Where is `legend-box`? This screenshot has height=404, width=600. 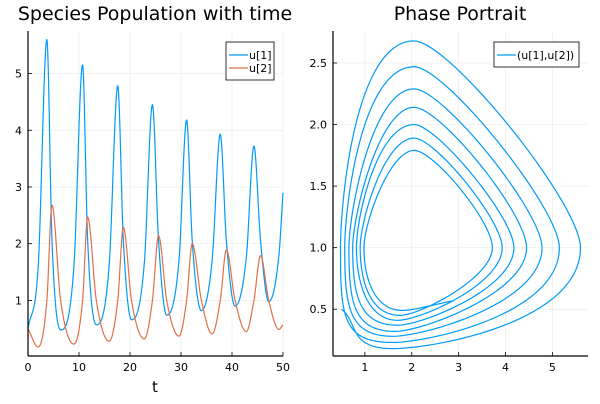
legend-box is located at coordinates (250, 61).